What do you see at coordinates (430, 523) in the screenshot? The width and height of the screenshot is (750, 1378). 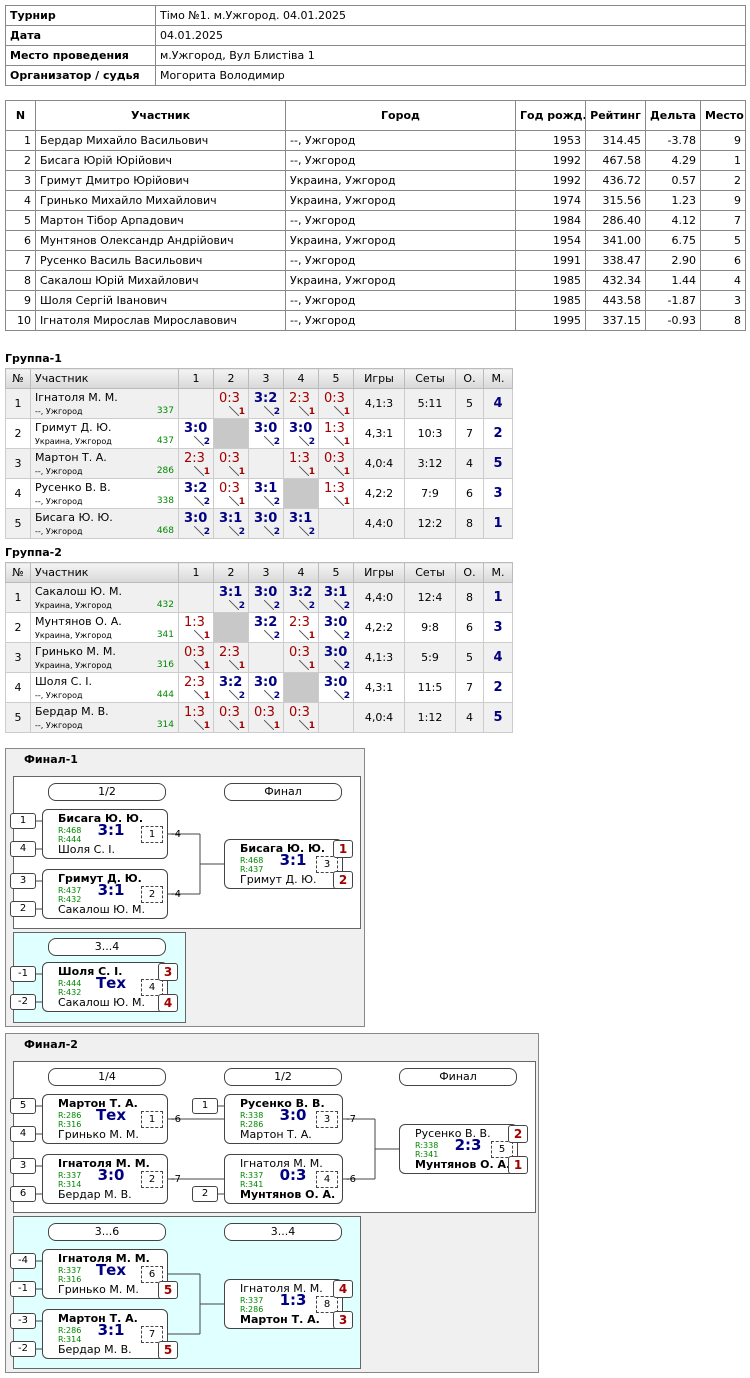 I see `sets: 12:2` at bounding box center [430, 523].